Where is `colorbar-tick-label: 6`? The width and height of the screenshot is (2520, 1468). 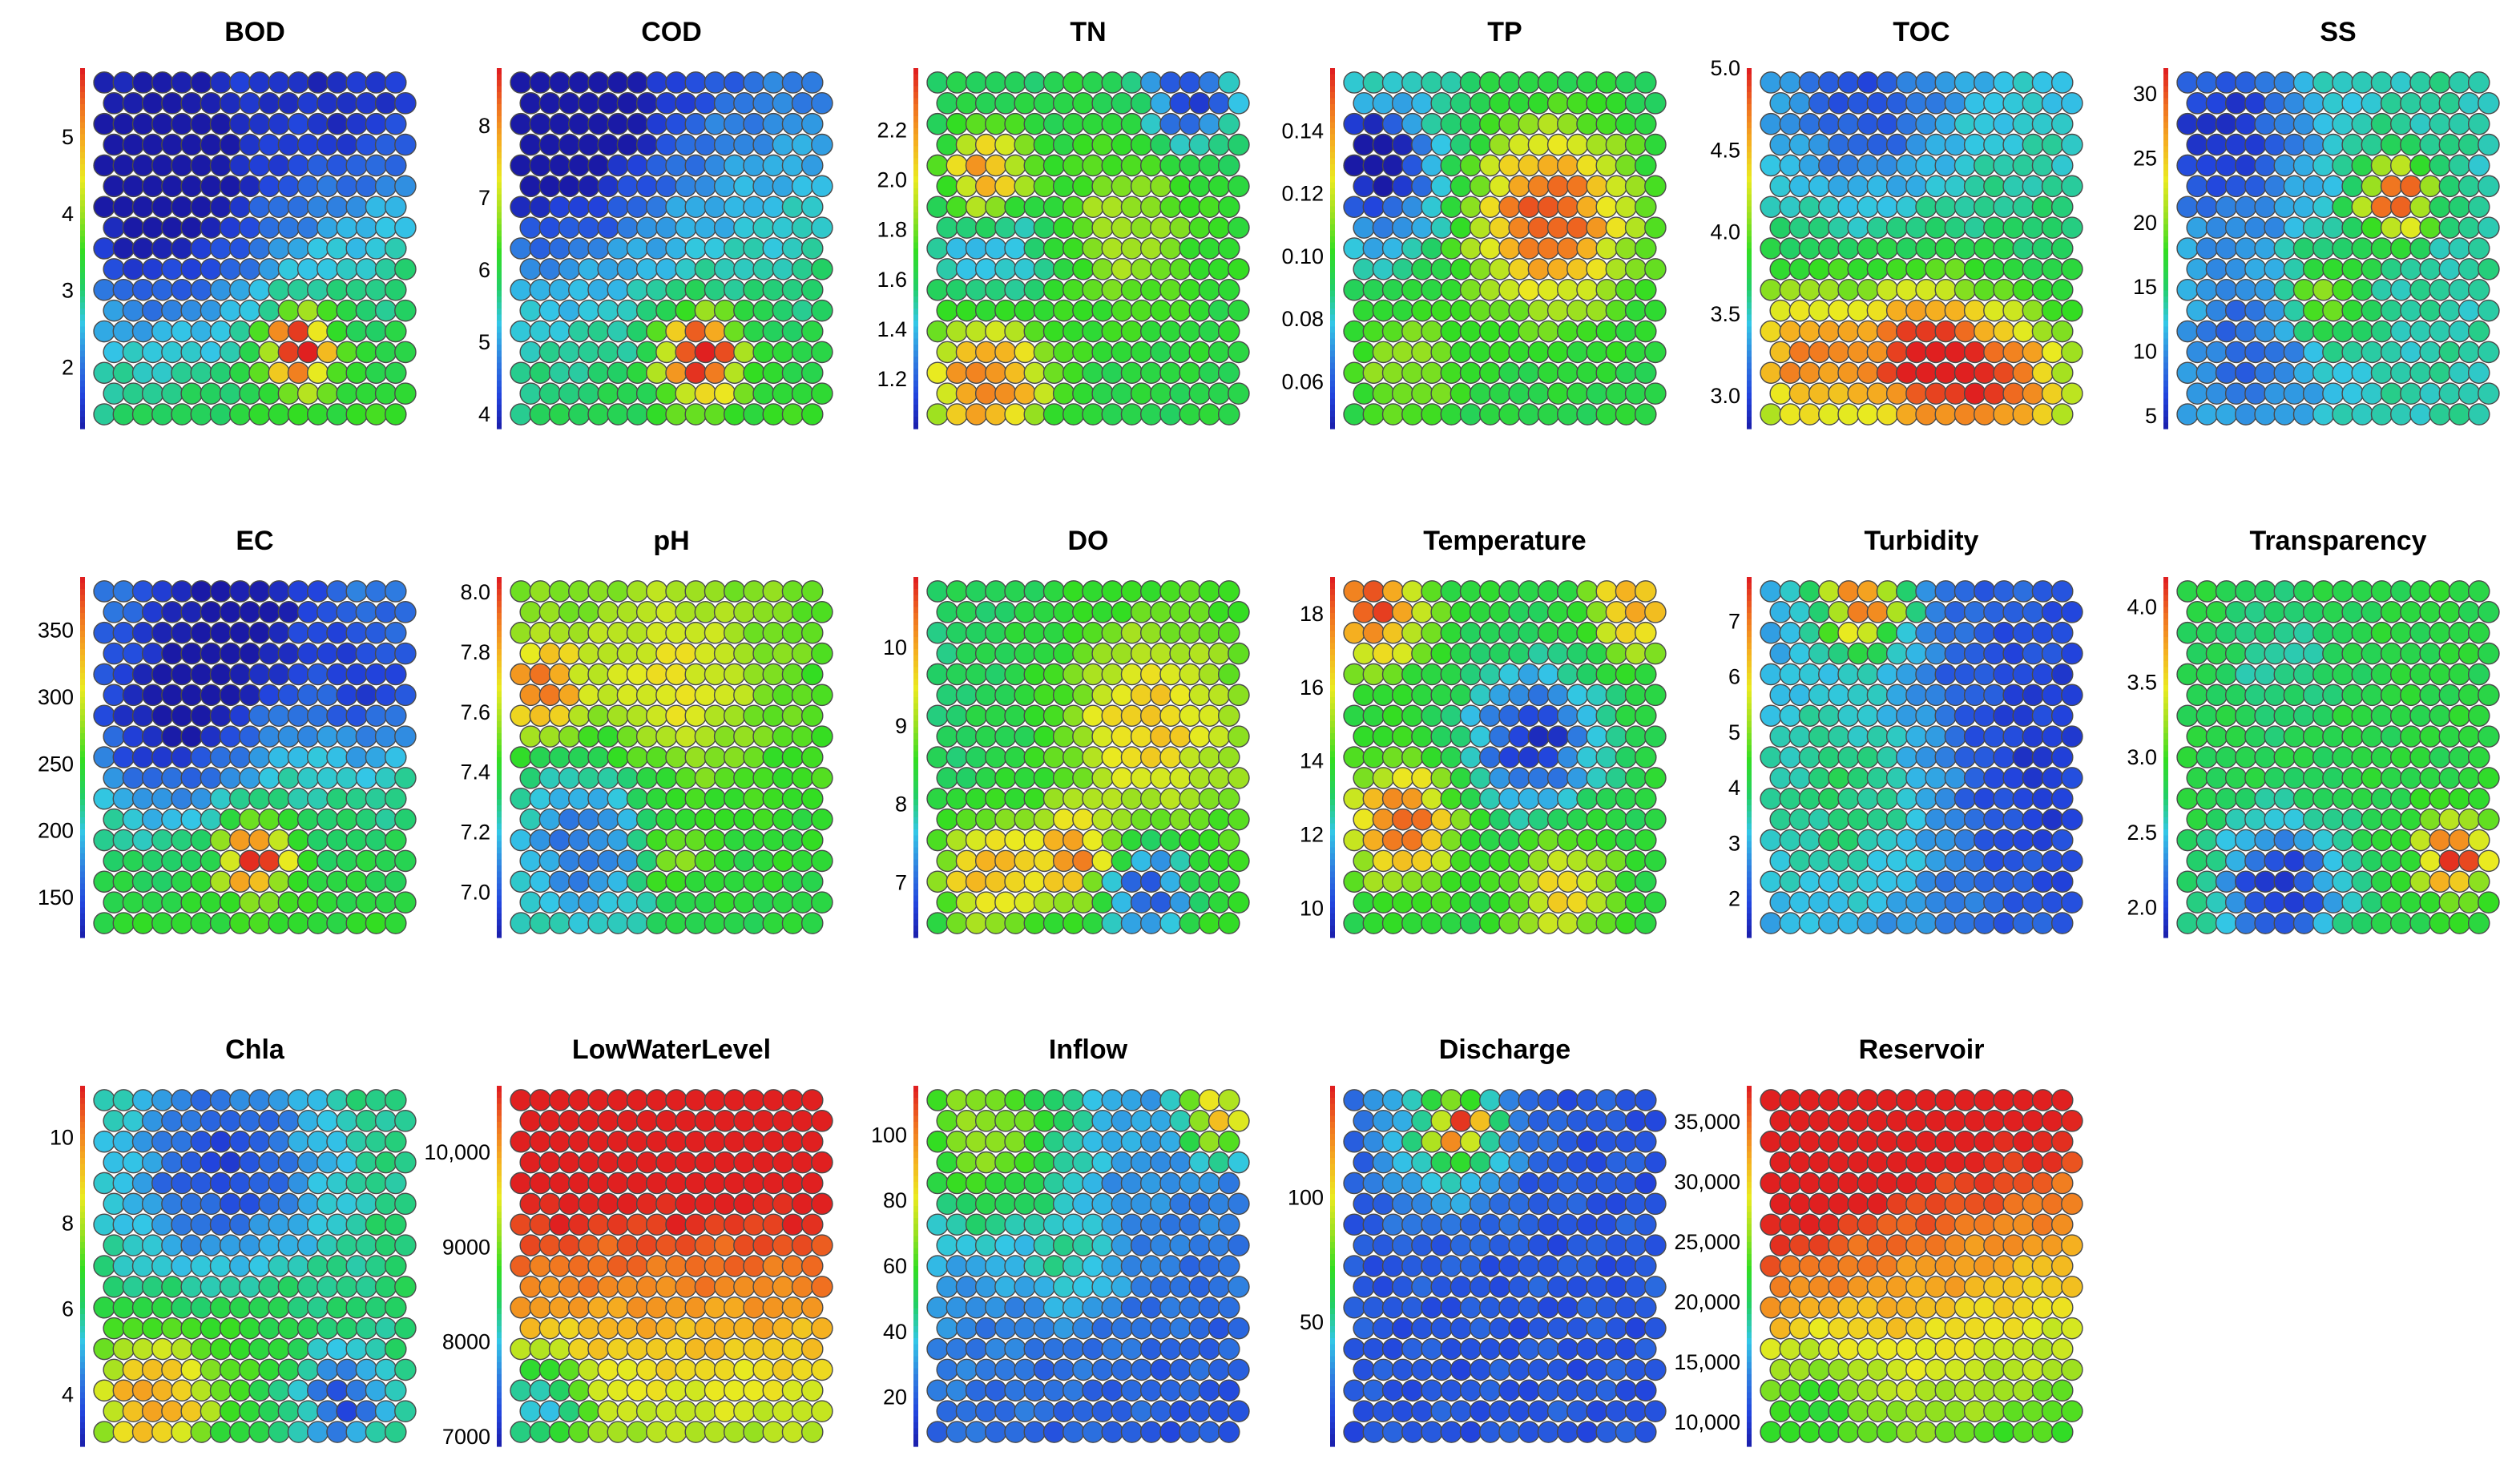
colorbar-tick-label: 6 is located at coordinates (1734, 677).